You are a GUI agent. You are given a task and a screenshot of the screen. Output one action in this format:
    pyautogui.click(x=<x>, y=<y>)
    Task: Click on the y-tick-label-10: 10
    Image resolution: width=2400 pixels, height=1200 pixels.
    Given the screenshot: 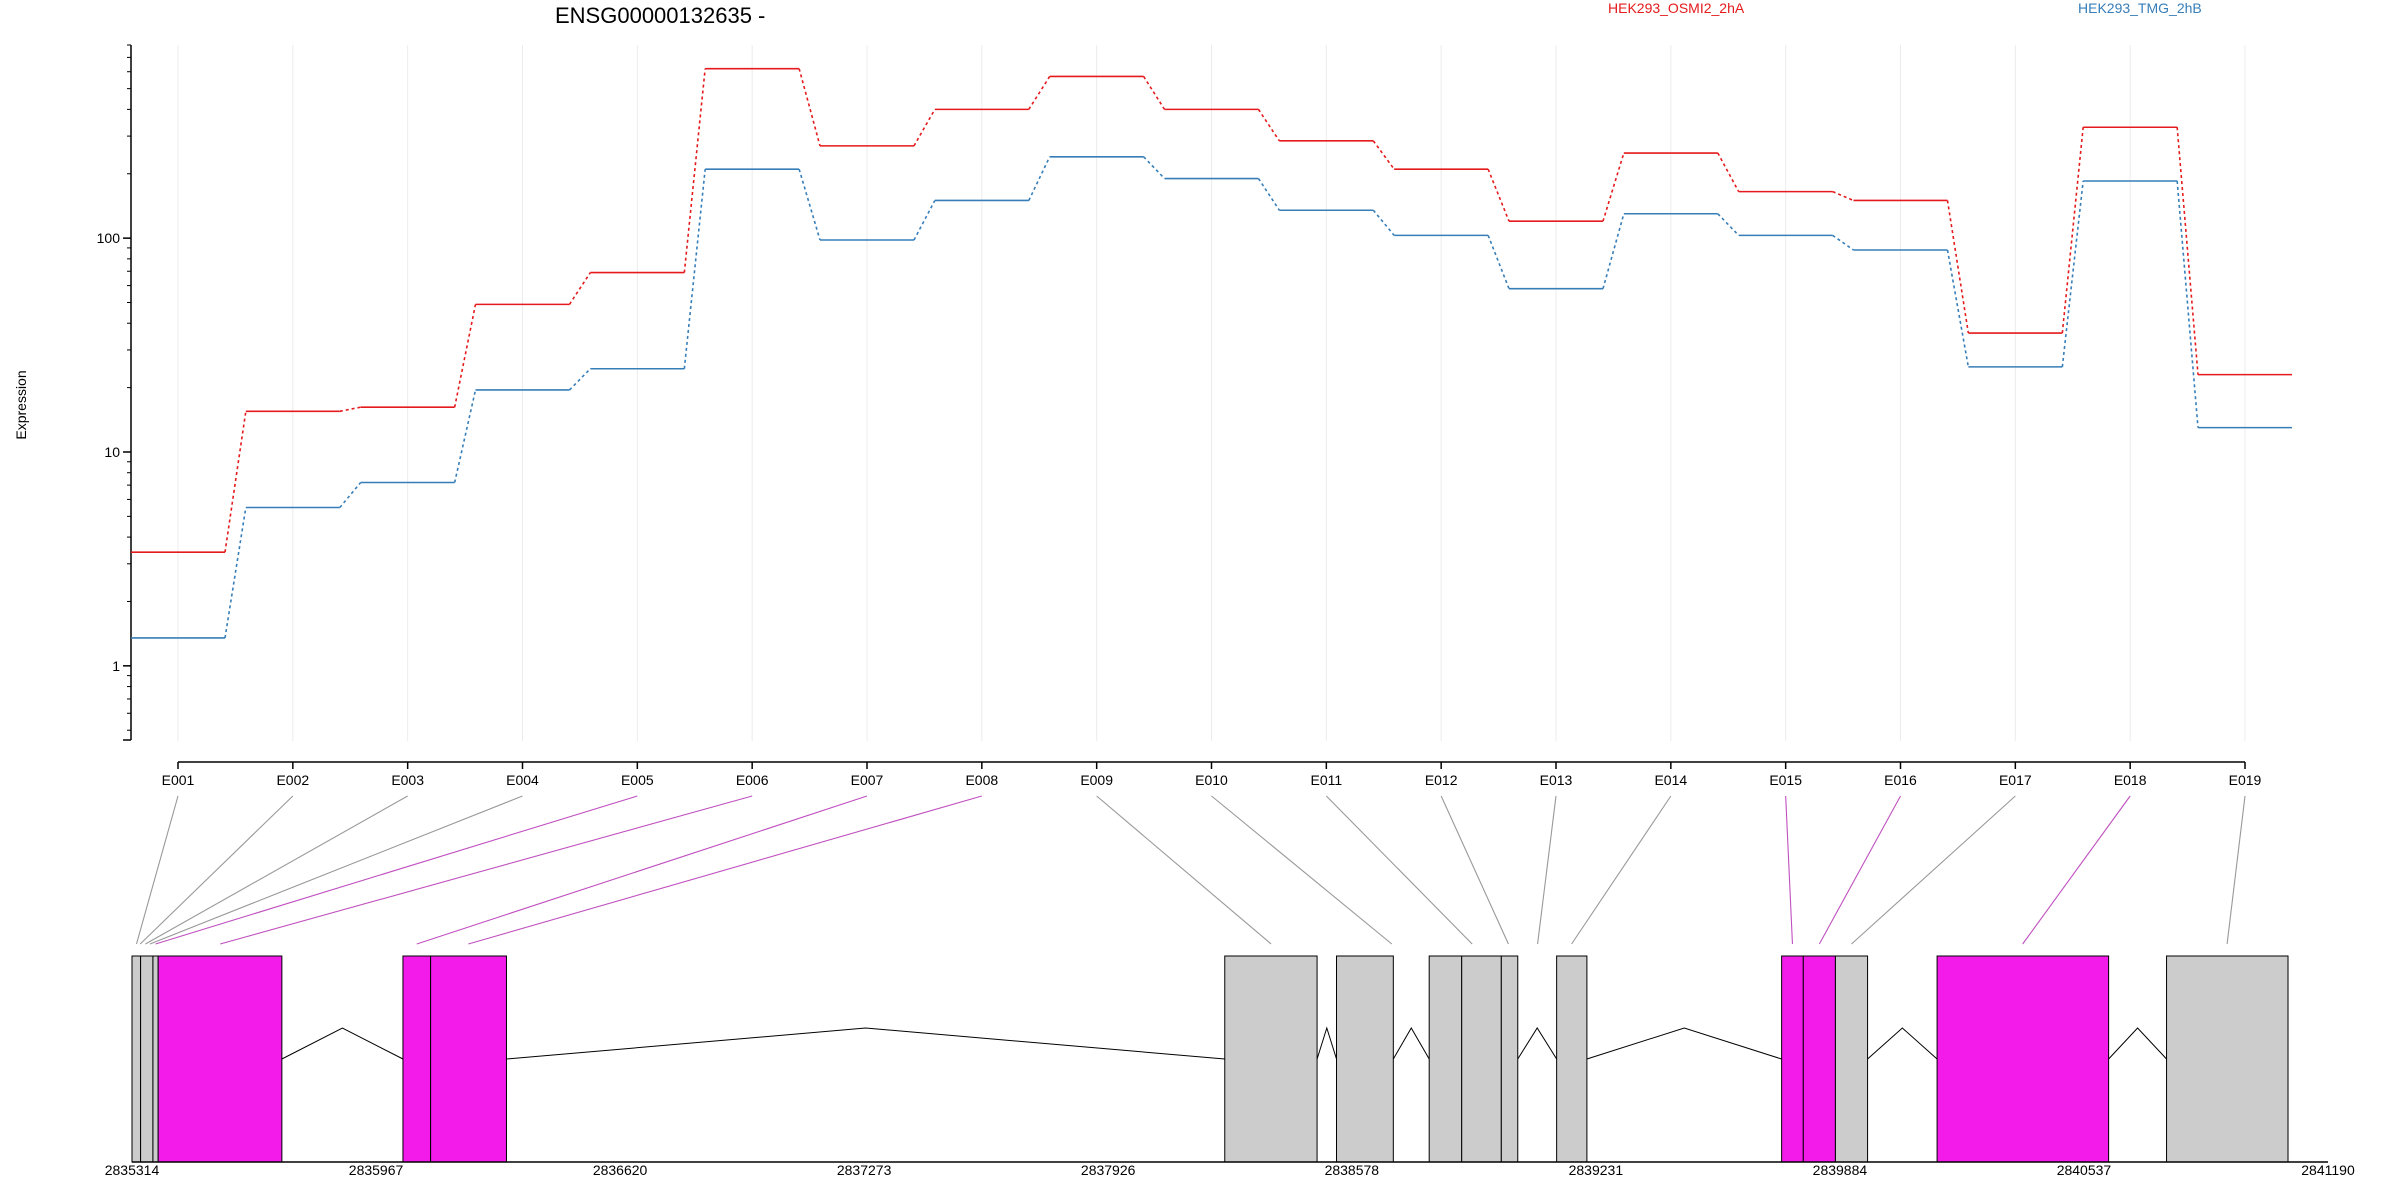 What is the action you would take?
    pyautogui.click(x=112, y=452)
    